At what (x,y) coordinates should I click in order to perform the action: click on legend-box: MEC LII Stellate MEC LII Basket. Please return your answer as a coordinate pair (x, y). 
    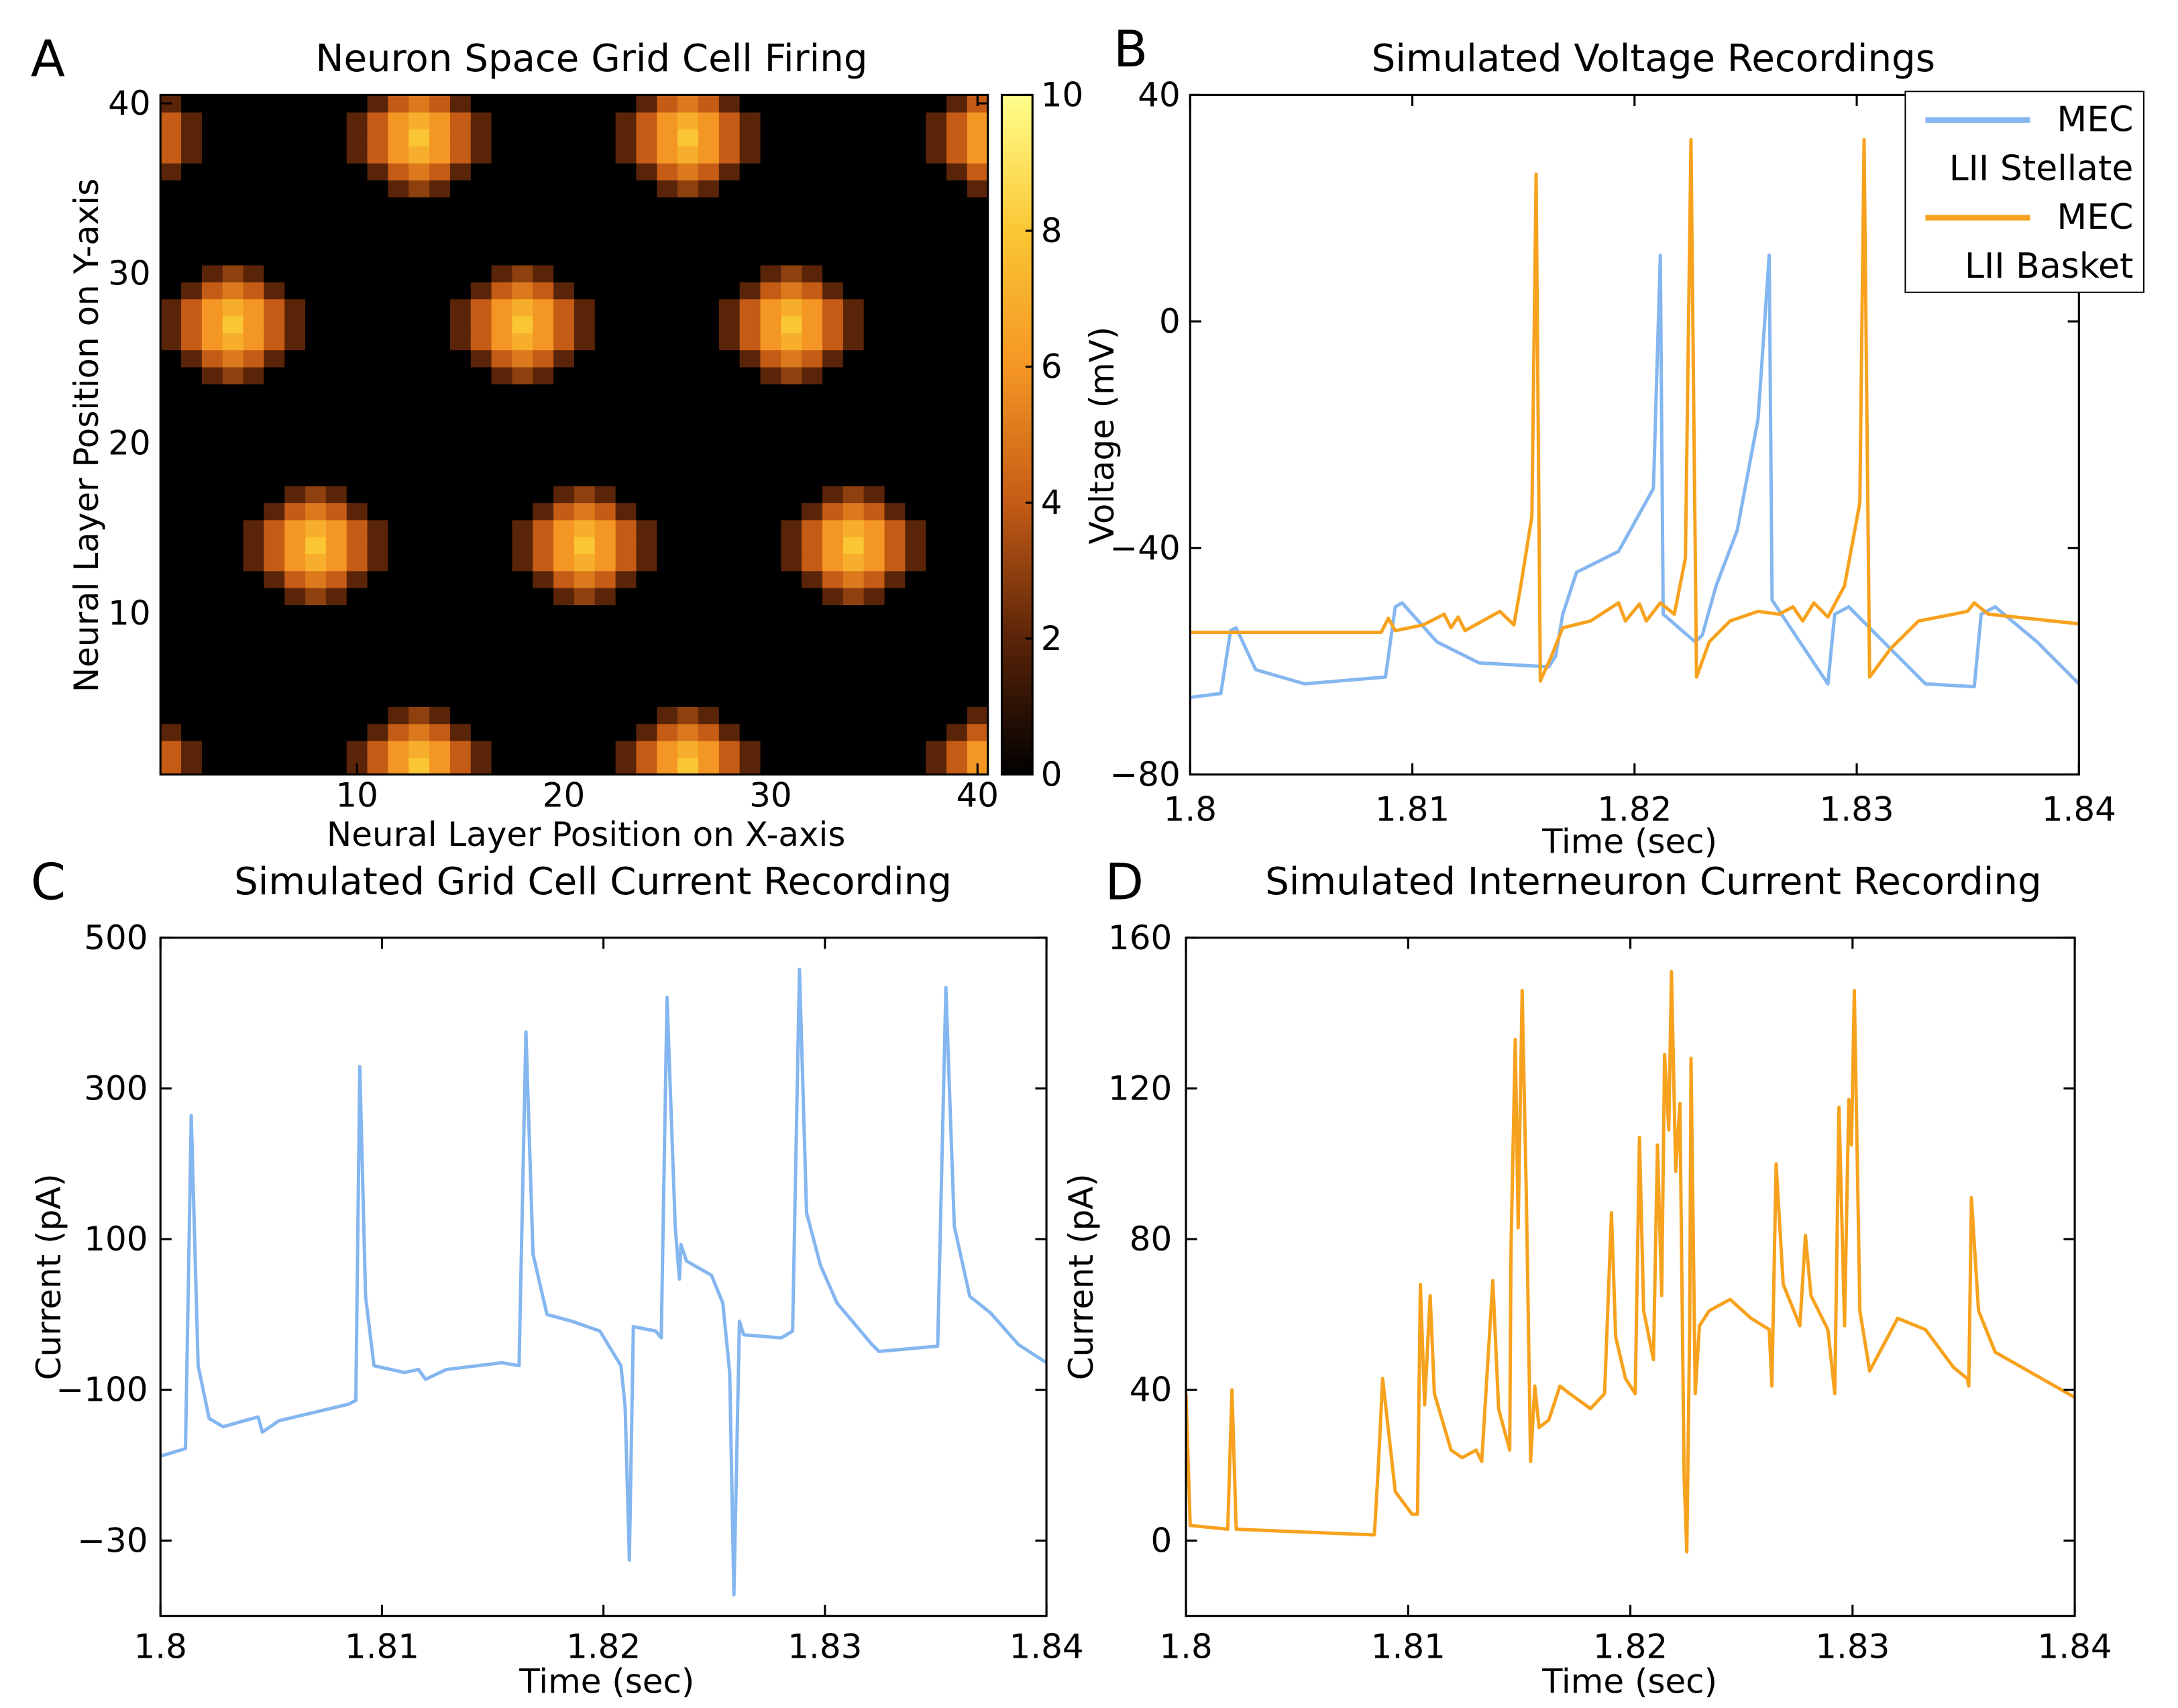
    Looking at the image, I should click on (2024, 192).